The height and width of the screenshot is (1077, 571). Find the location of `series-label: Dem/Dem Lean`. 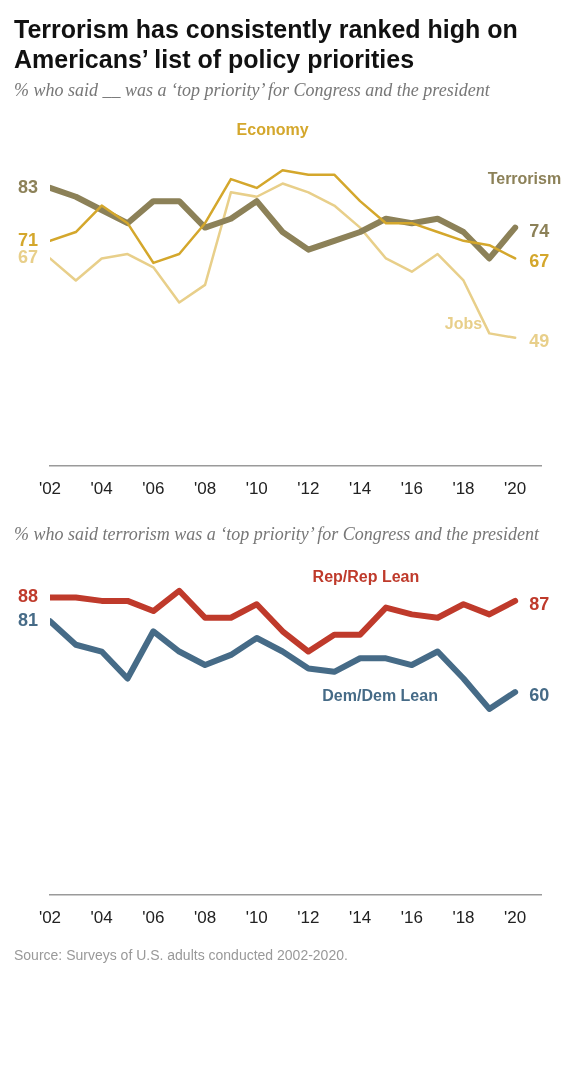

series-label: Dem/Dem Lean is located at coordinates (380, 695).